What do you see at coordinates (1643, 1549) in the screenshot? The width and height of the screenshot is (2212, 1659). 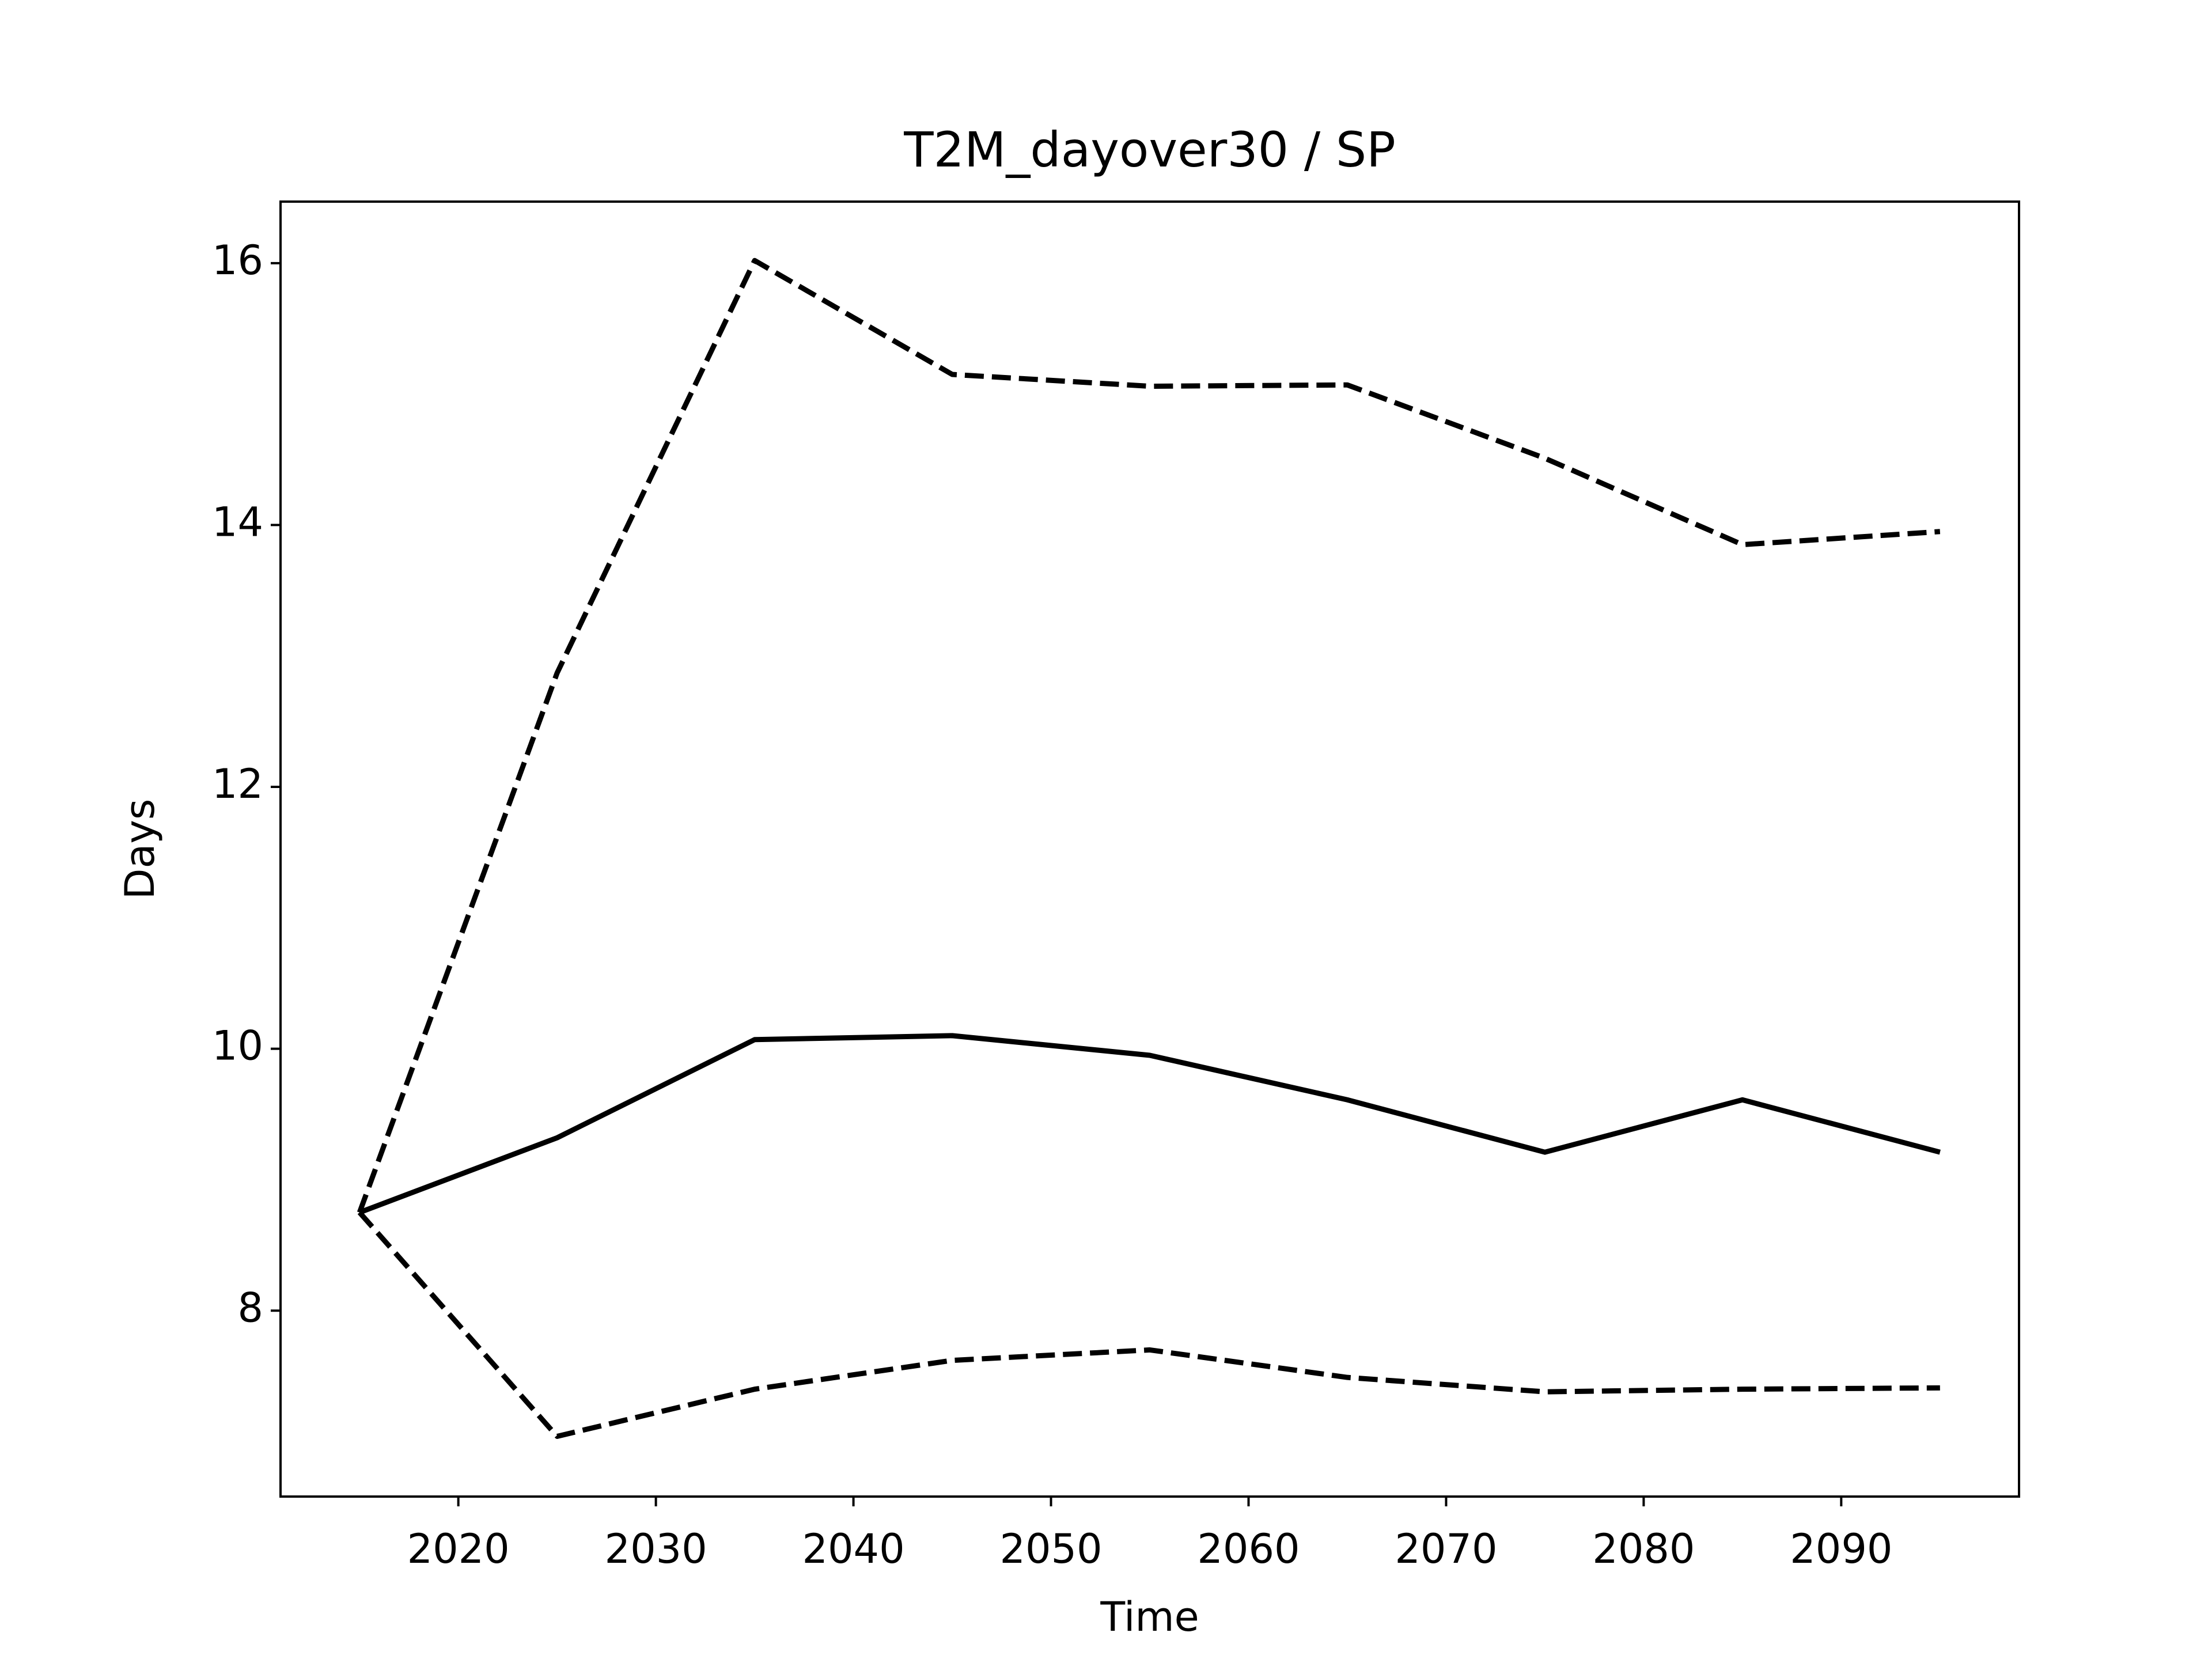 I see `x-tick-label: 2080` at bounding box center [1643, 1549].